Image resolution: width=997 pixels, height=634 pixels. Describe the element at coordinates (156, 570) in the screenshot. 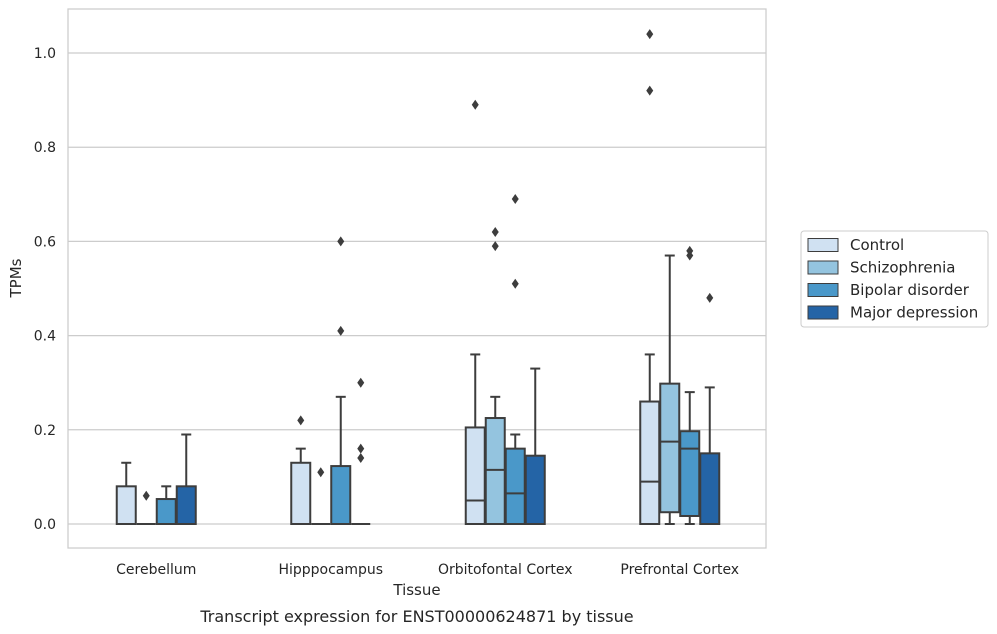

I see `x-tick-label: Cerebellum` at that location.